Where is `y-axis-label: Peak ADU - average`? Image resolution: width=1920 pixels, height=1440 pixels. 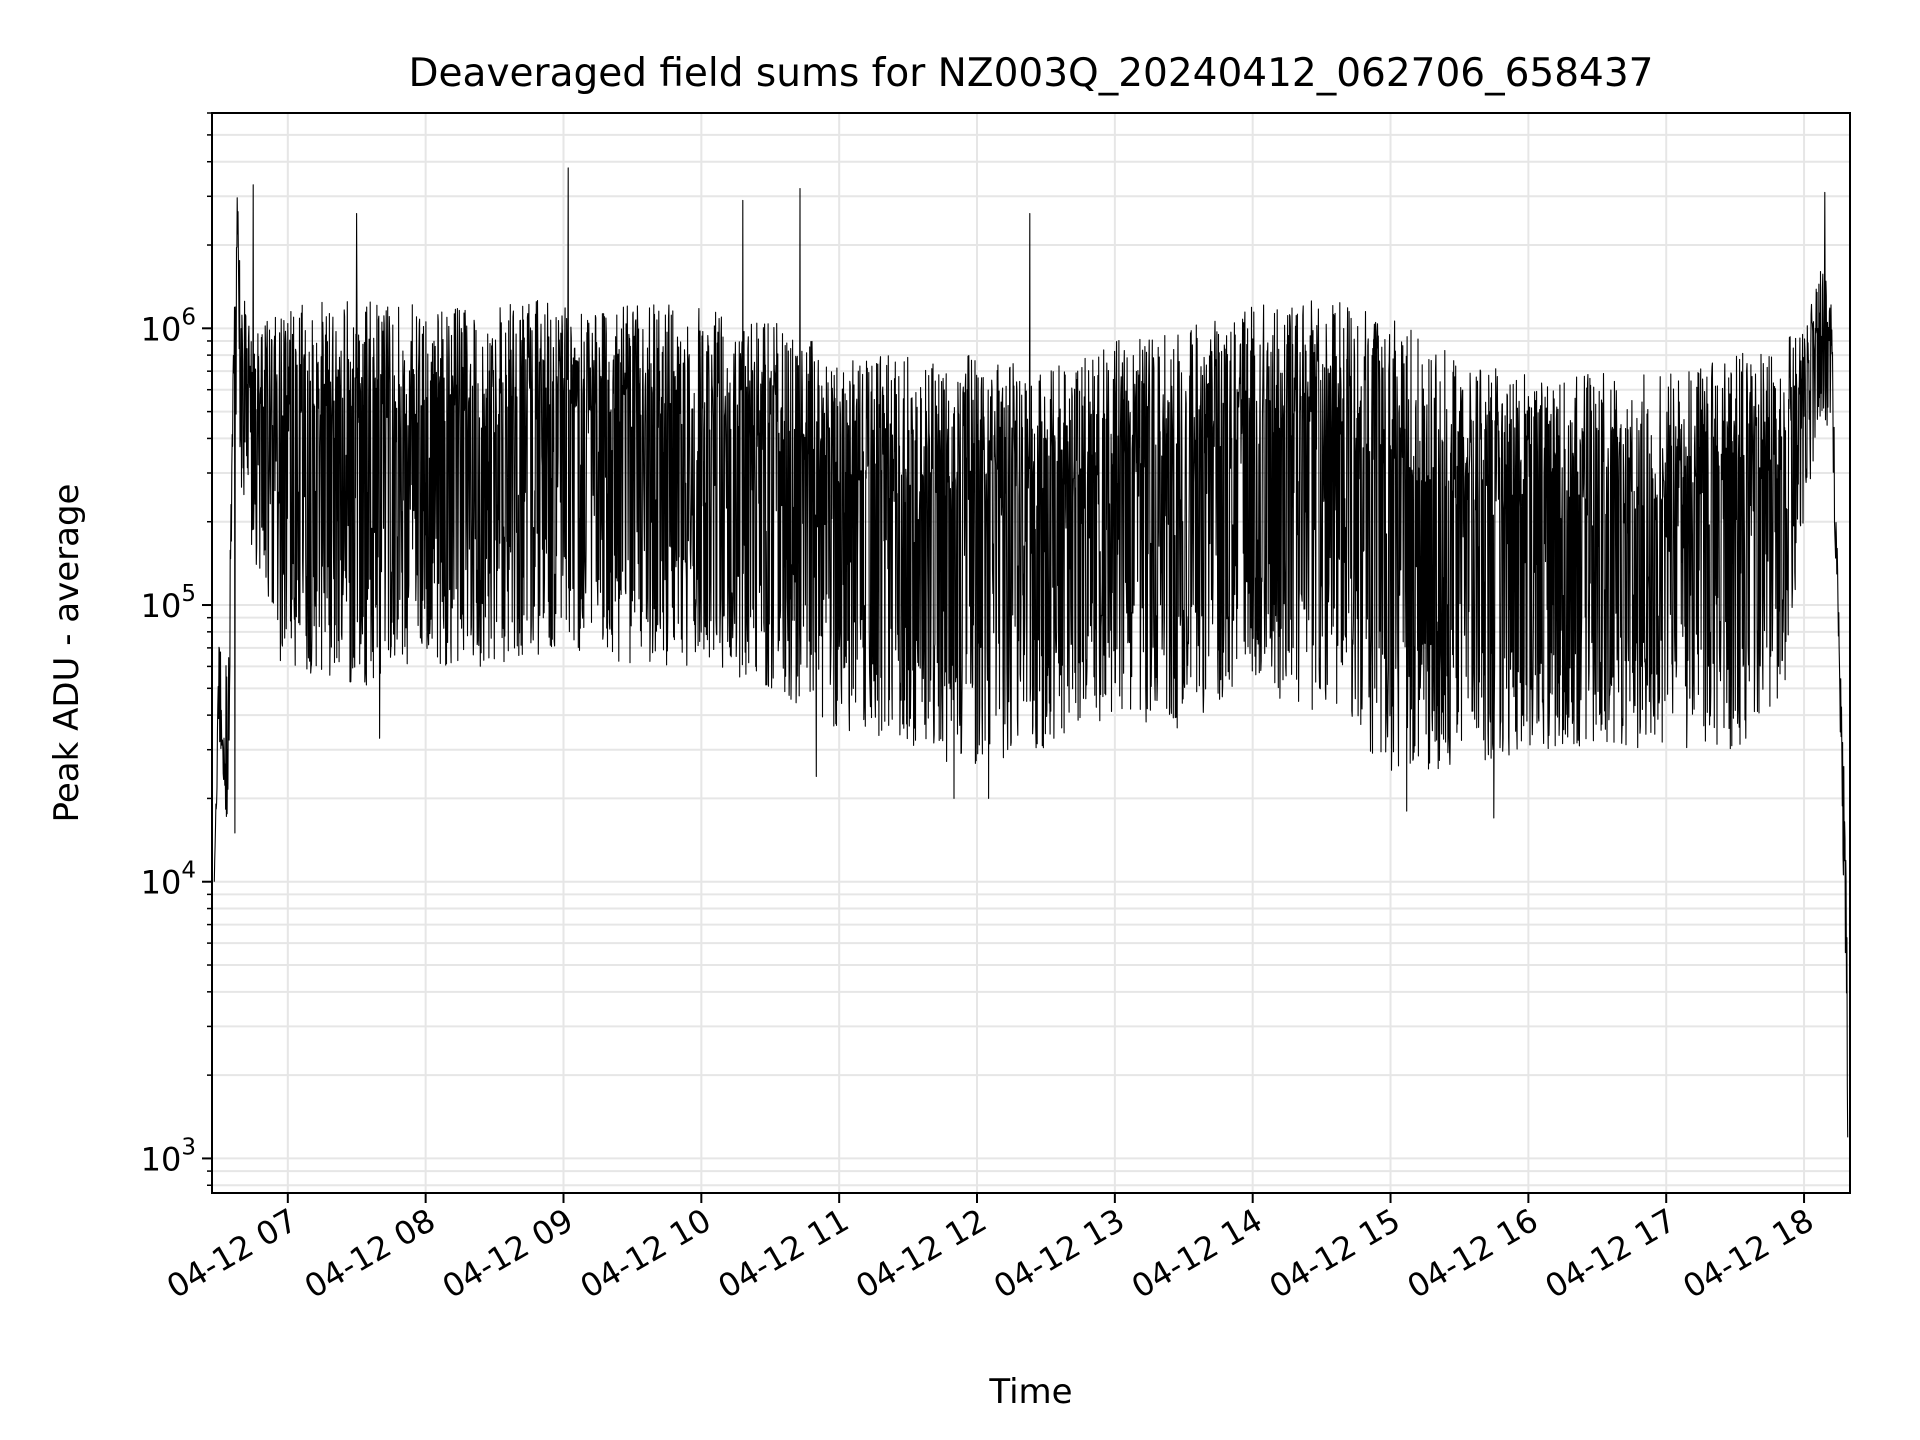 y-axis-label: Peak ADU - average is located at coordinates (67, 653).